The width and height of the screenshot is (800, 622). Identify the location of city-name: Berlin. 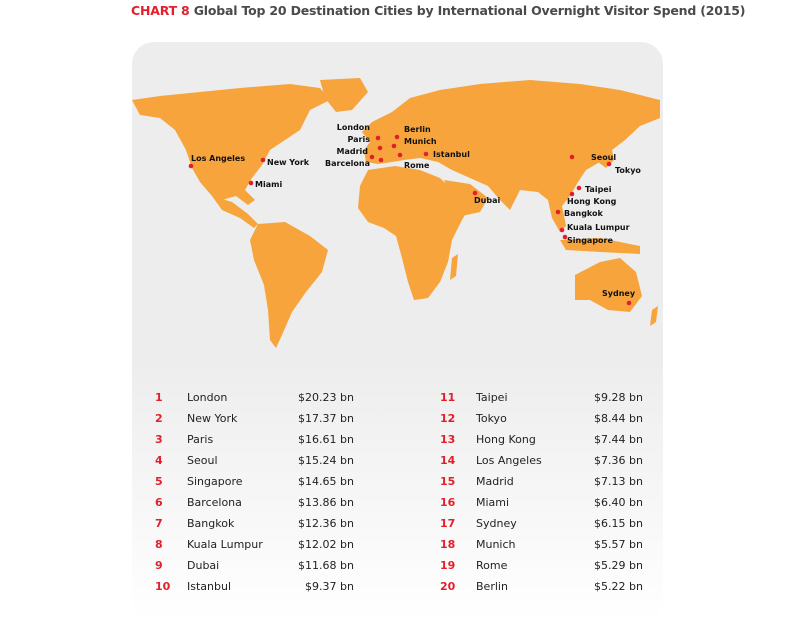
(492, 586).